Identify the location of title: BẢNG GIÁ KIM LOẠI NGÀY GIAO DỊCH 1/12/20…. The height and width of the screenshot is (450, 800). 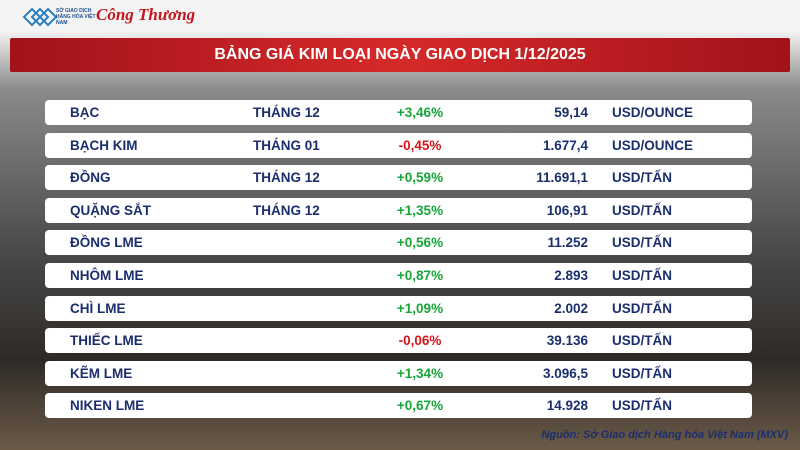
(400, 54).